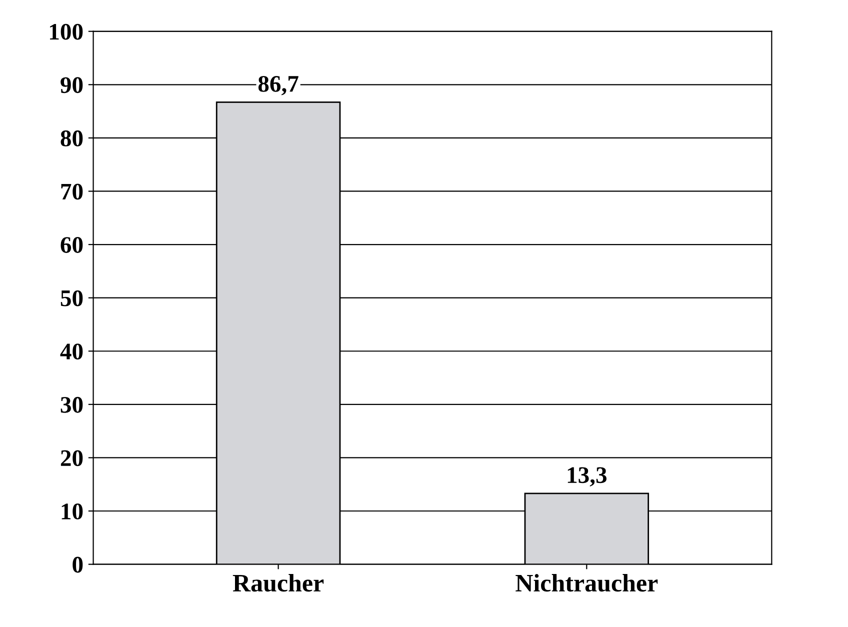 This screenshot has width=848, height=627. What do you see at coordinates (71, 458) in the screenshot?
I see `y-tick-label: 20` at bounding box center [71, 458].